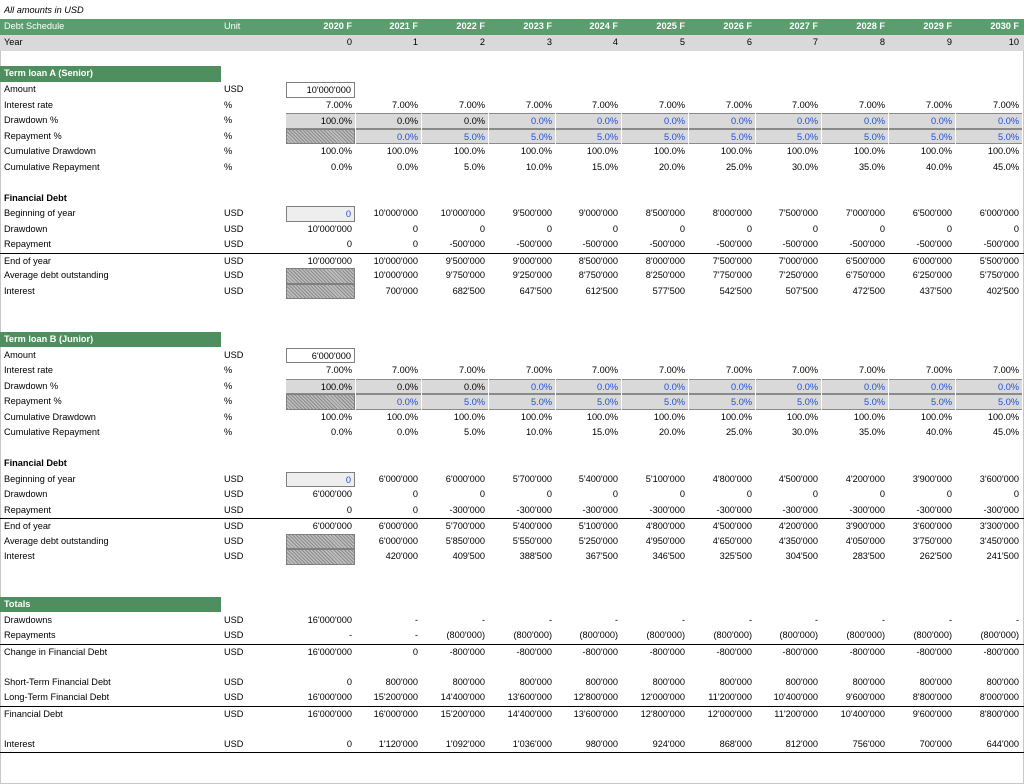 The width and height of the screenshot is (1024, 784). I want to click on year-header-cell: 2025 F, so click(670, 26).